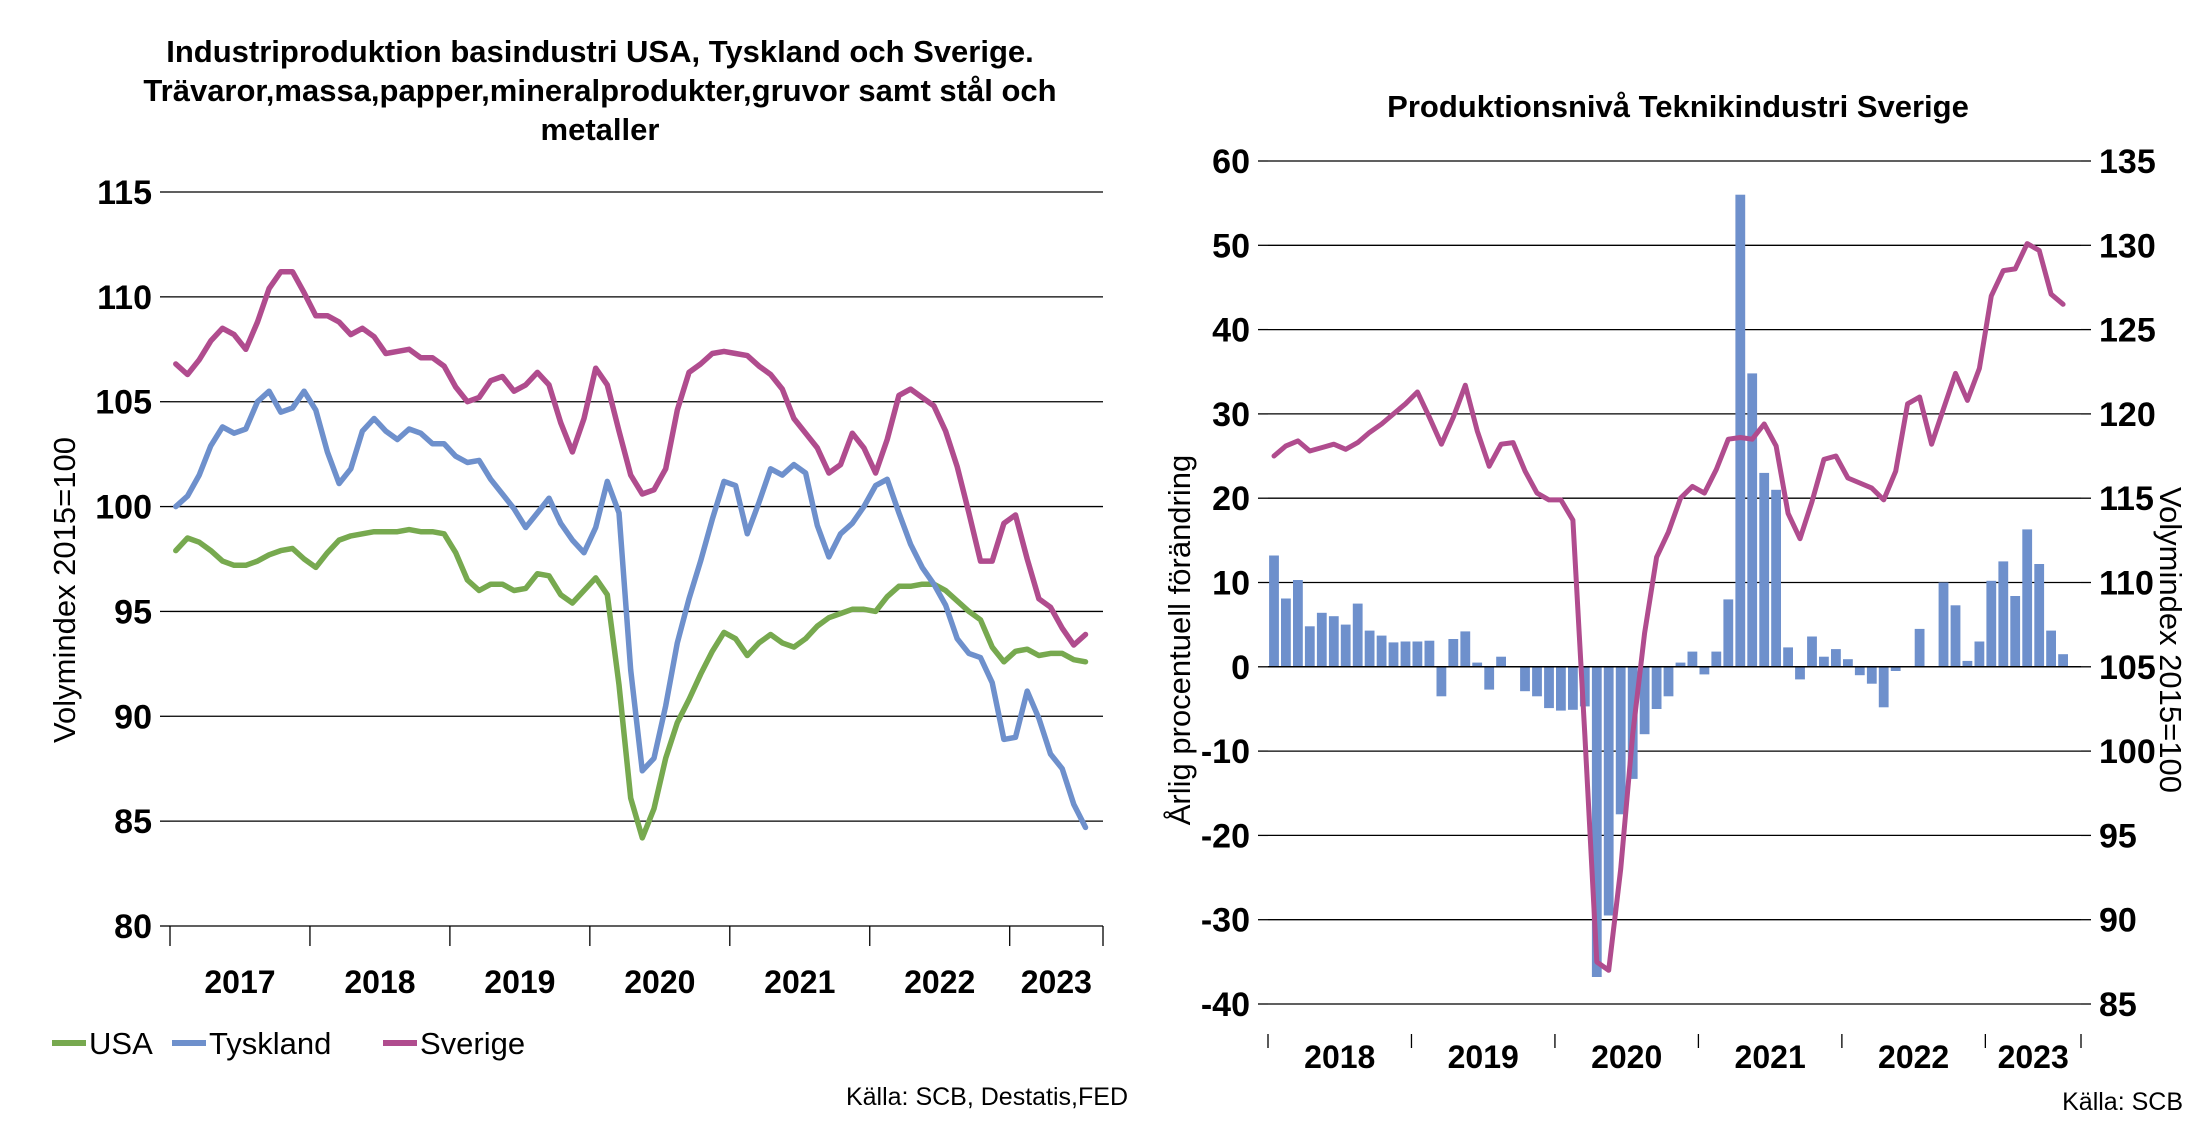 Image resolution: width=2208 pixels, height=1146 pixels. Describe the element at coordinates (379, 982) in the screenshot. I see `left-x-tick-label: 2018` at that location.